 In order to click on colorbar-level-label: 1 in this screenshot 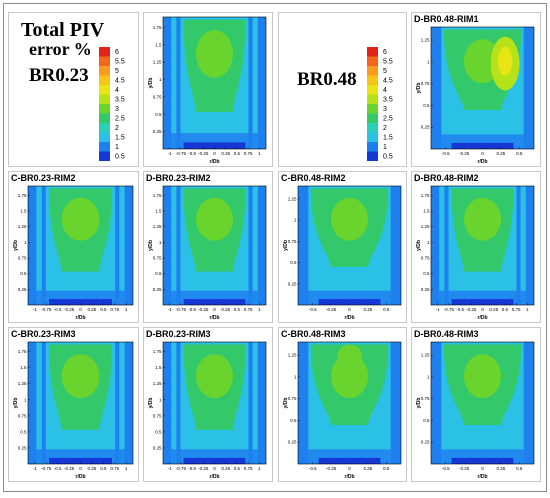, I will do `click(117, 147)`.